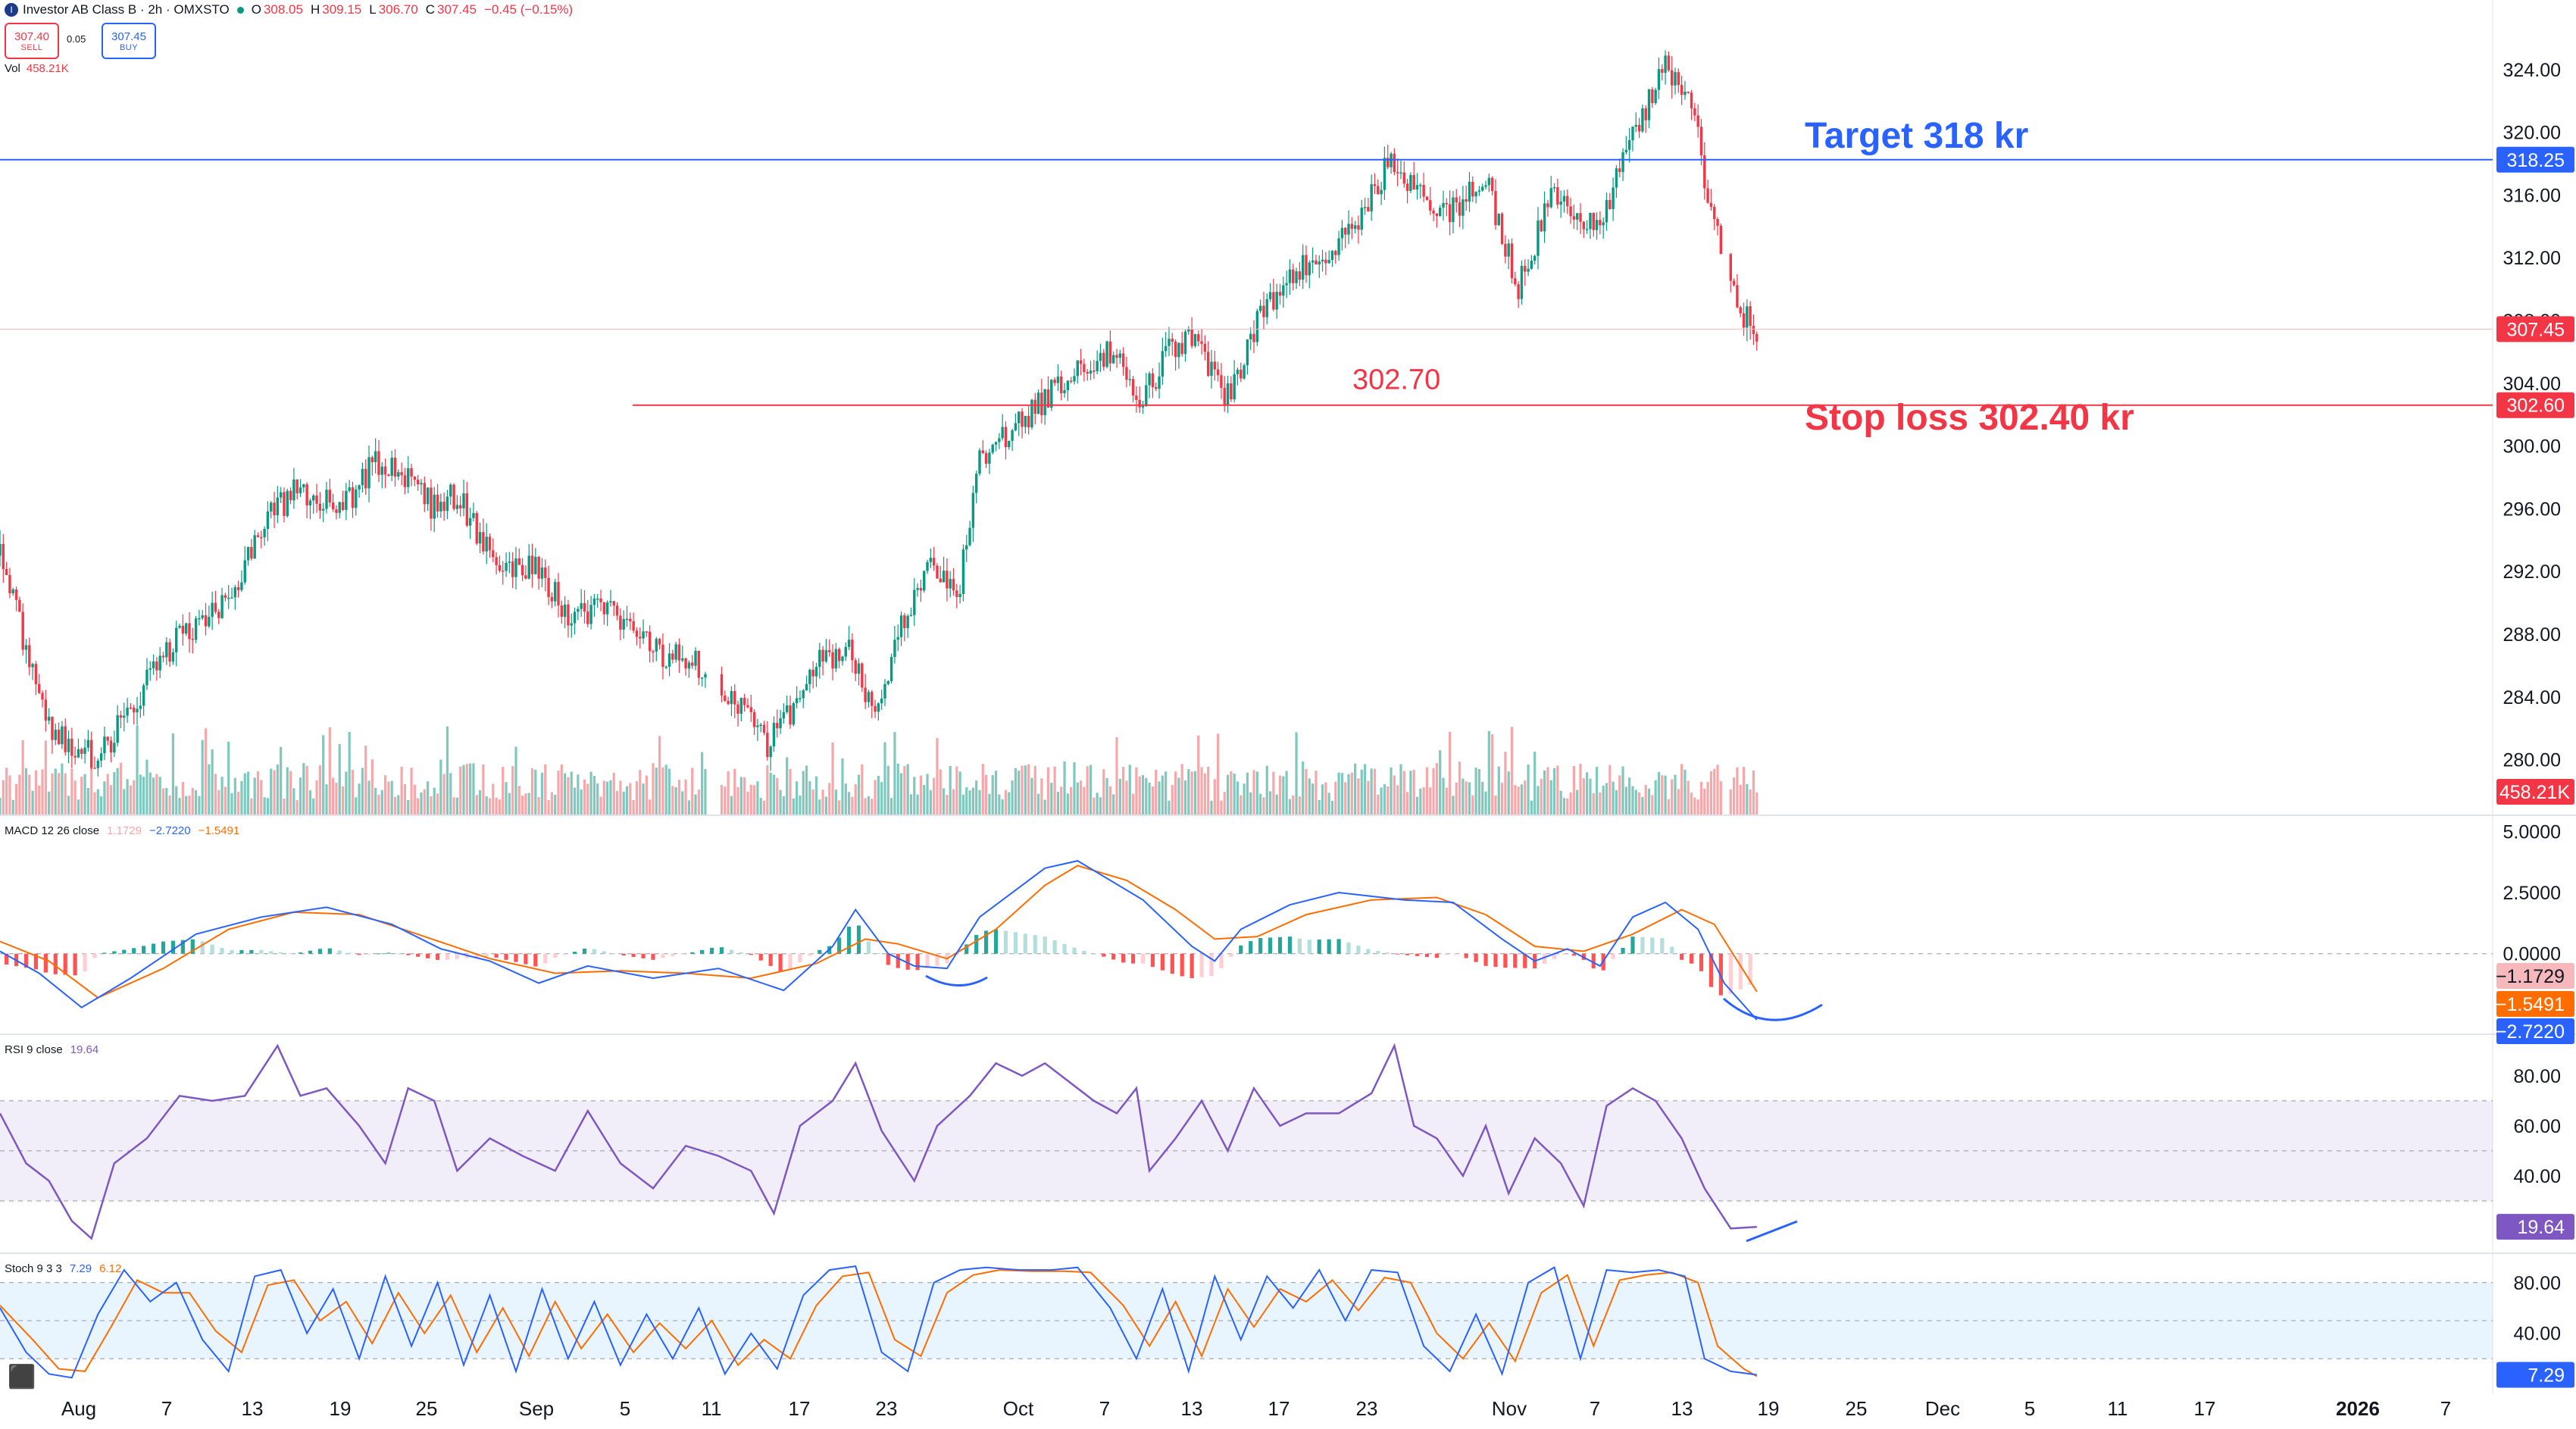 The image size is (2576, 1429). What do you see at coordinates (879, 940) in the screenshot?
I see `macd-line` at bounding box center [879, 940].